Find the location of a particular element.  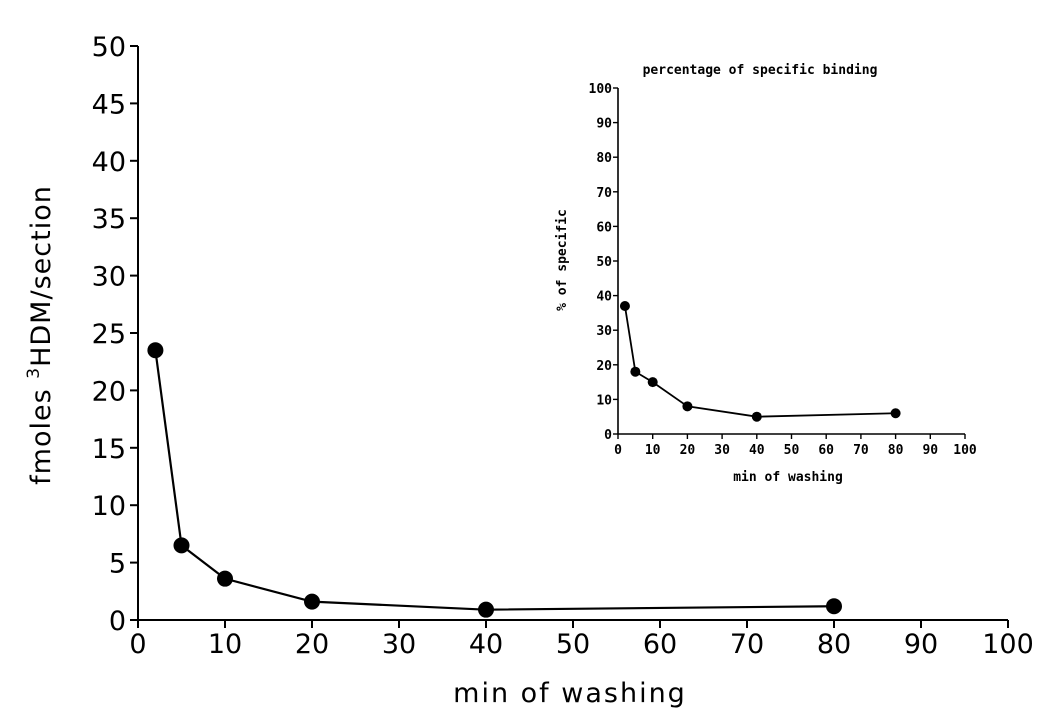

main-y-axis-label: fmoles 3HDM/section is located at coordinates (40, 335).